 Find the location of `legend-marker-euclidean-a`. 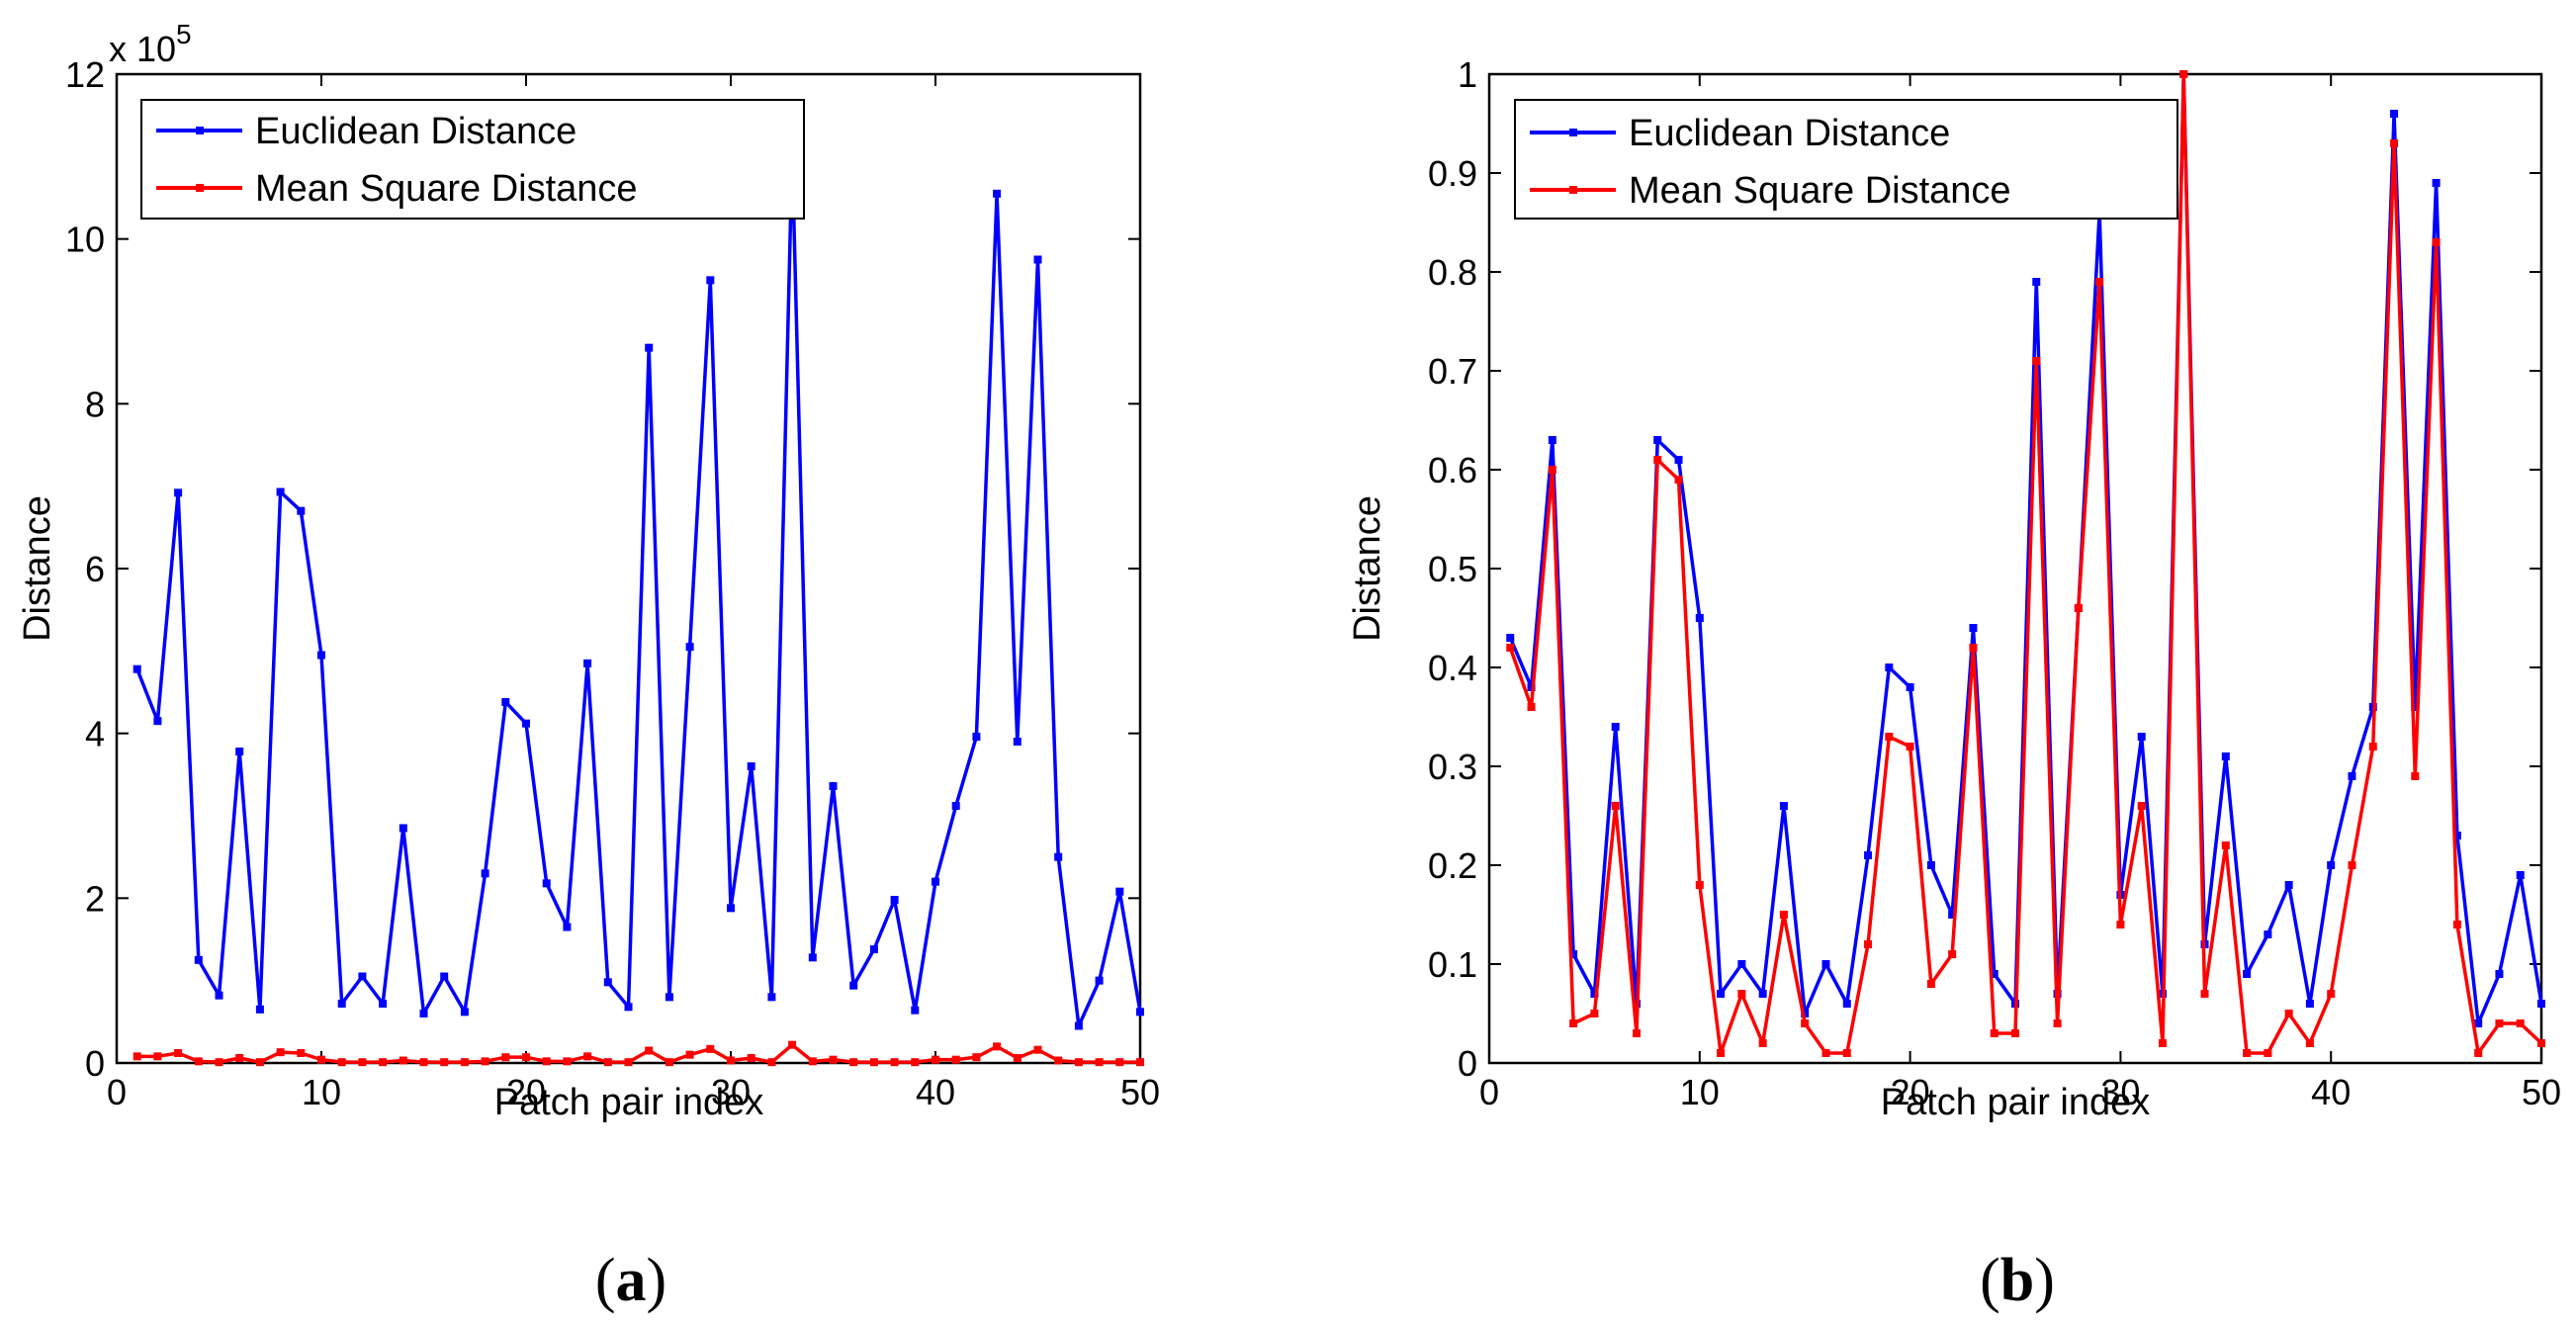

legend-marker-euclidean-a is located at coordinates (200, 130).